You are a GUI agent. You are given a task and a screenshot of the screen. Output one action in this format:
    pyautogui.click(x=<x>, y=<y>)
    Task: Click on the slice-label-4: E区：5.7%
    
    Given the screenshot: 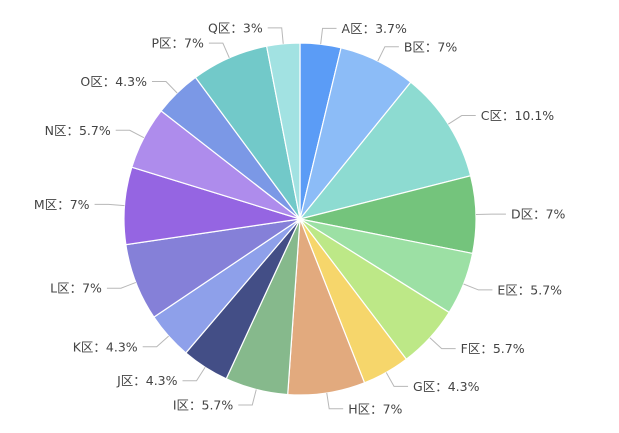 What is the action you would take?
    pyautogui.click(x=529, y=289)
    